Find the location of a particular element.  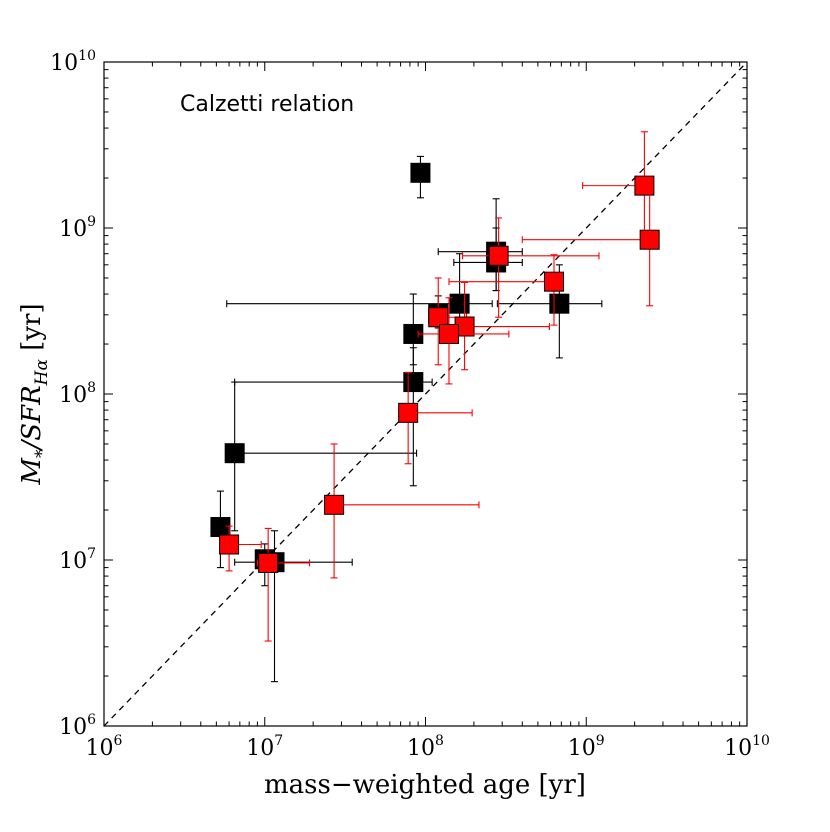

x-tick-label: 106 is located at coordinates (104, 747).